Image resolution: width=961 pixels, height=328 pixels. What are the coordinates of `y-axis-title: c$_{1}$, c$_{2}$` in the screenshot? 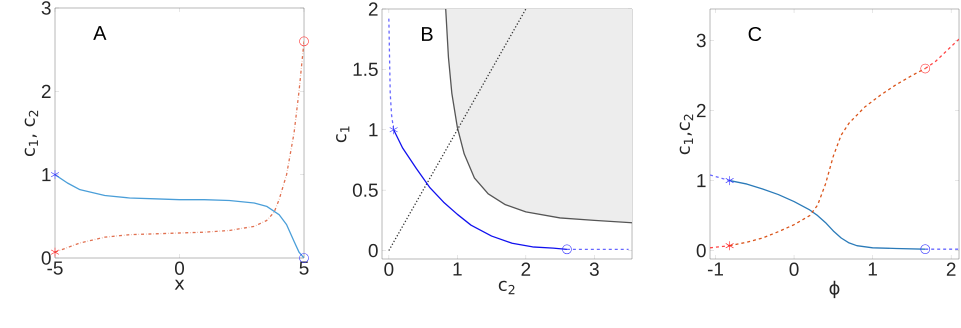 It's located at (31, 133).